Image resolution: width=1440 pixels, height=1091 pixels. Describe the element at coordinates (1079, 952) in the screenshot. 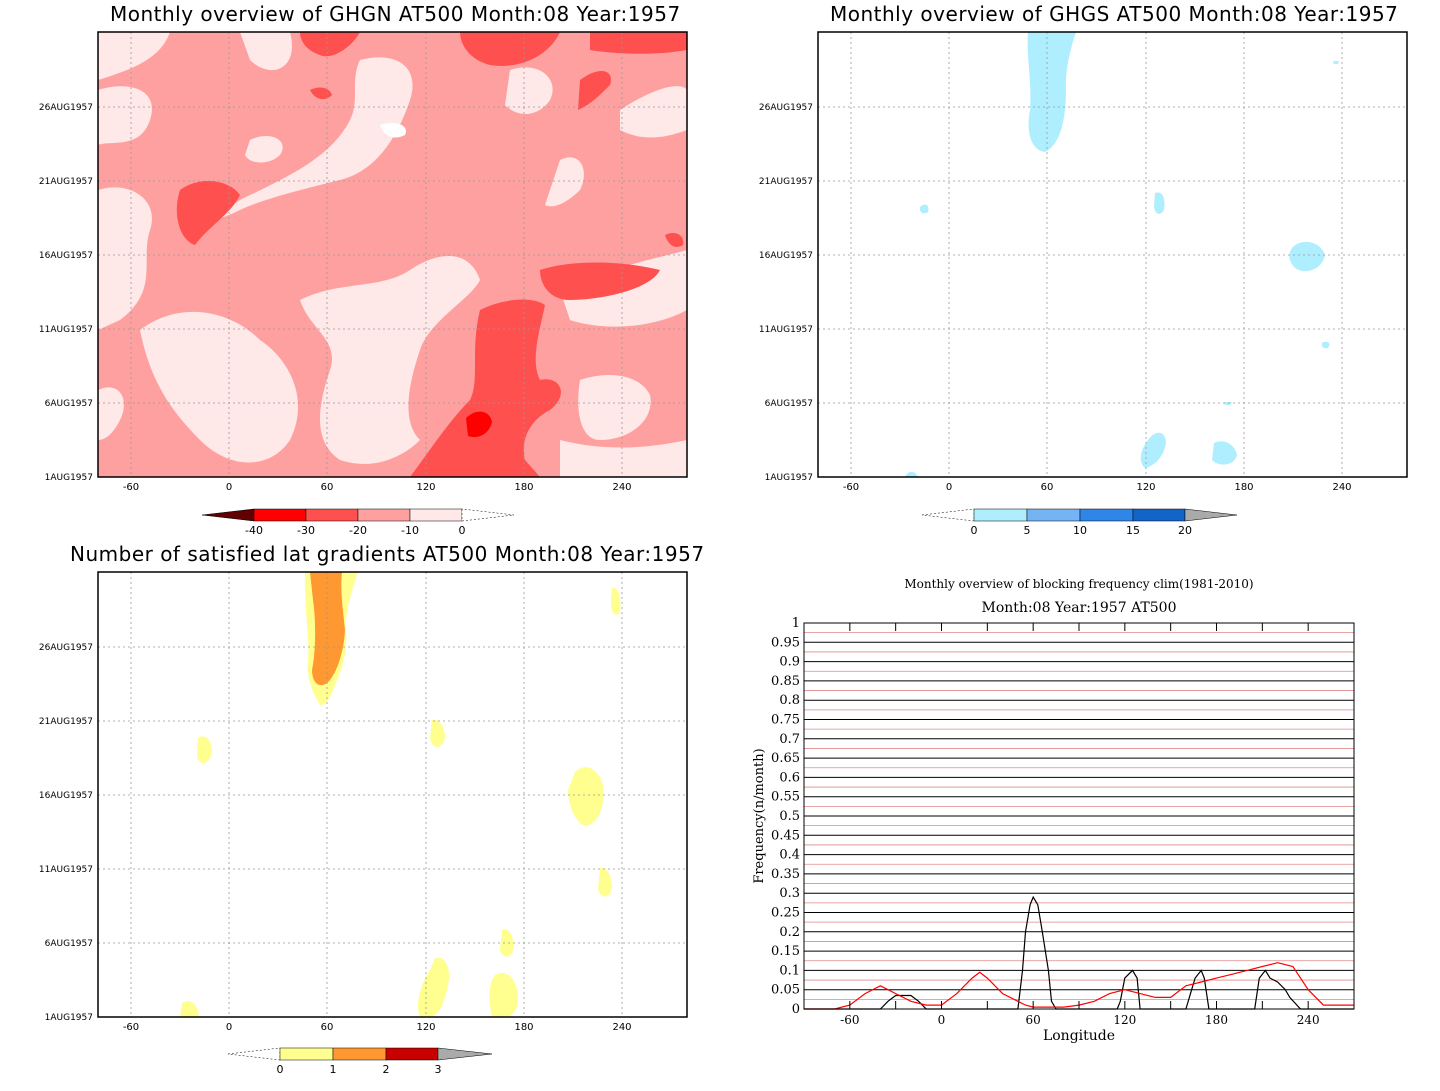

I see `series-line-black` at that location.